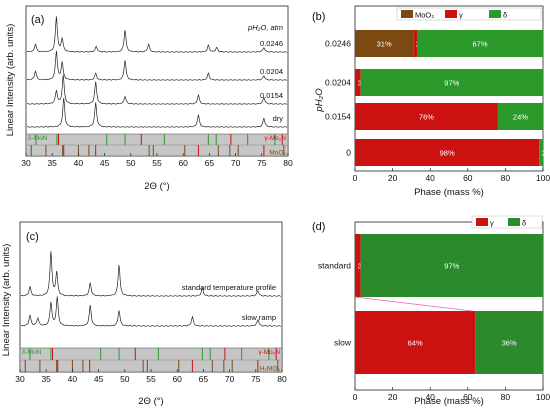 Image resolution: width=550 pixels, height=410 pixels. Describe the element at coordinates (524, 223) in the screenshot. I see `legend-label-1: δ` at that location.